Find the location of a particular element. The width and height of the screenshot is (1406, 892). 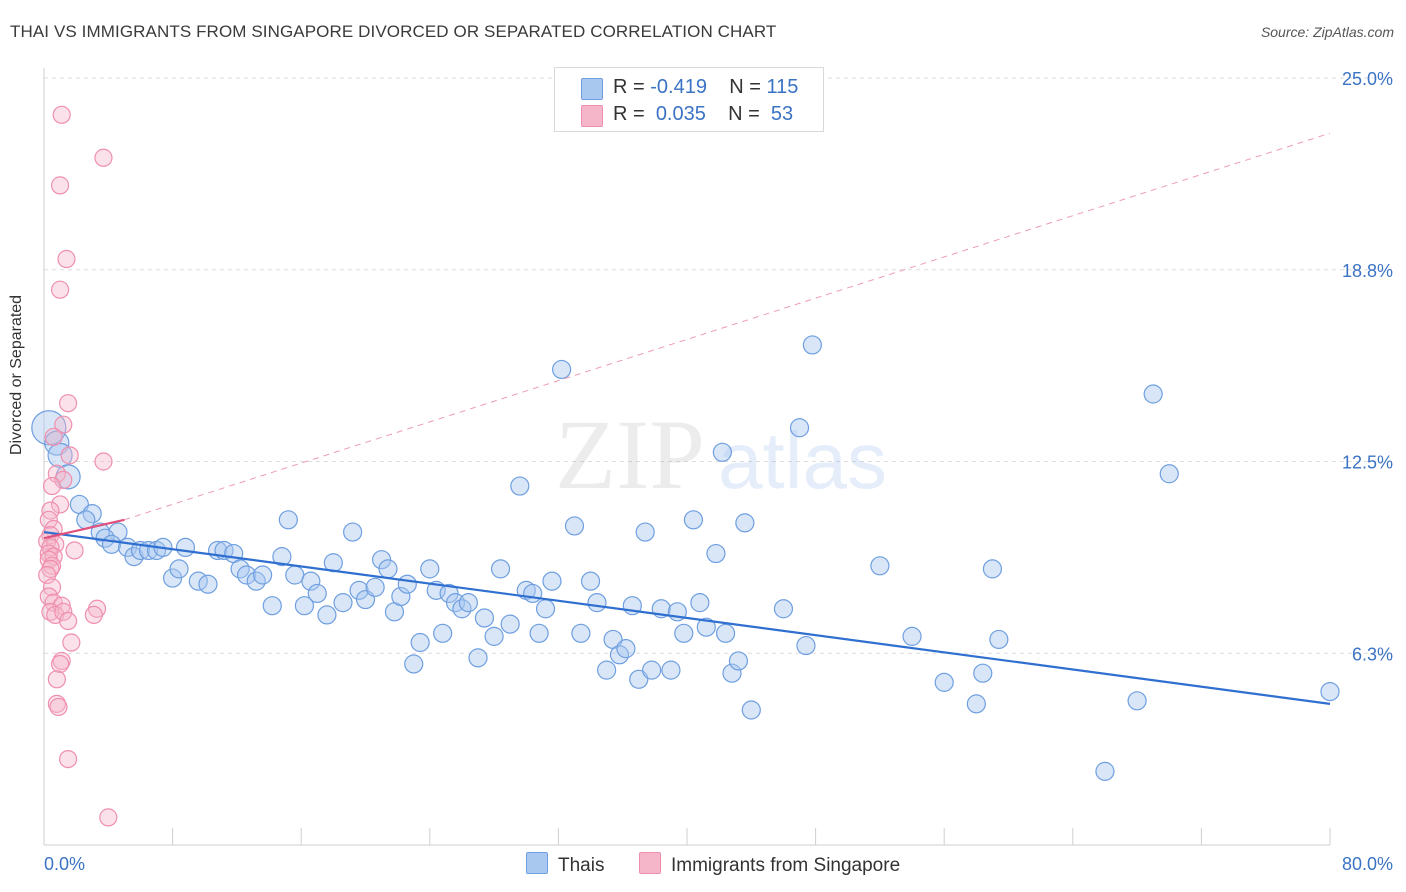

trend-line-singapore is located at coordinates (84, 529).